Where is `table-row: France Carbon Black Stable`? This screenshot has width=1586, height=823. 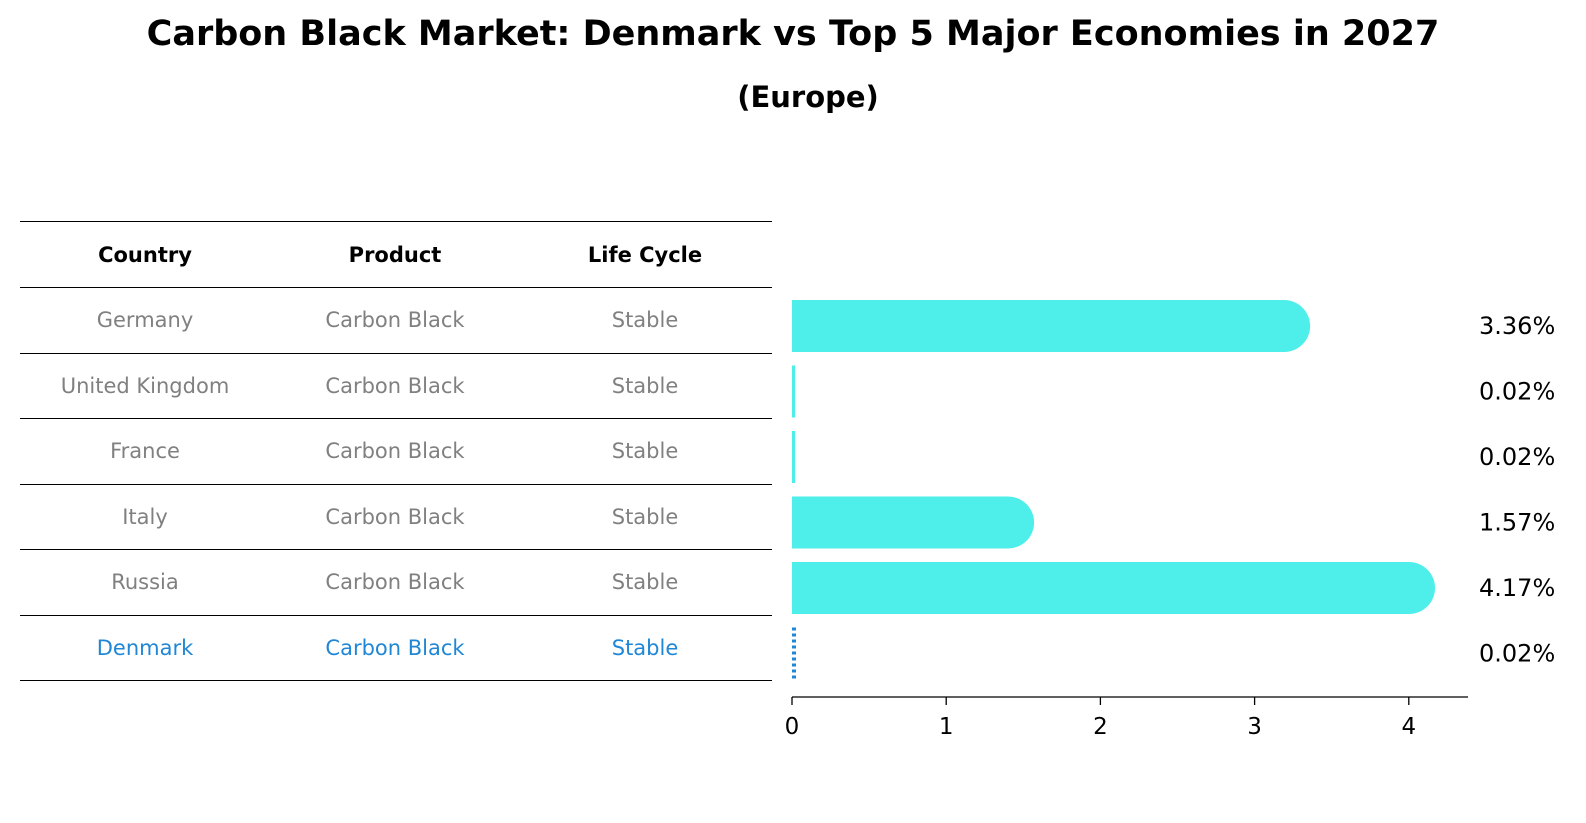 table-row: France Carbon Black Stable is located at coordinates (396, 452).